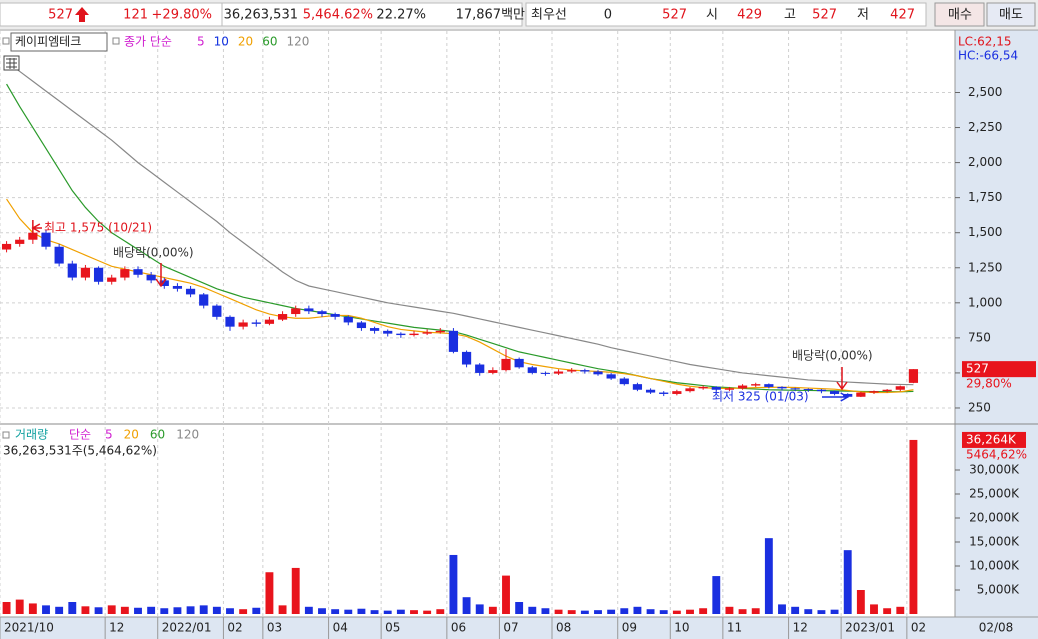  I want to click on x-tick-label: 04, so click(340, 628).